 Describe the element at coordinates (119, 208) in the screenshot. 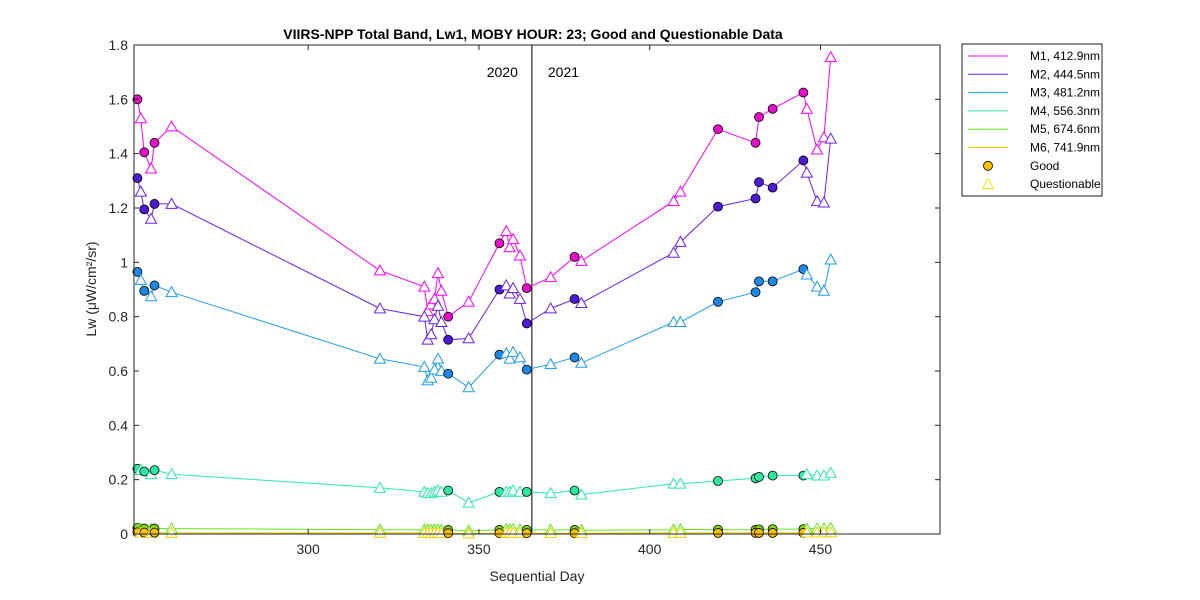

I see `y-tick-label: 1.2` at that location.